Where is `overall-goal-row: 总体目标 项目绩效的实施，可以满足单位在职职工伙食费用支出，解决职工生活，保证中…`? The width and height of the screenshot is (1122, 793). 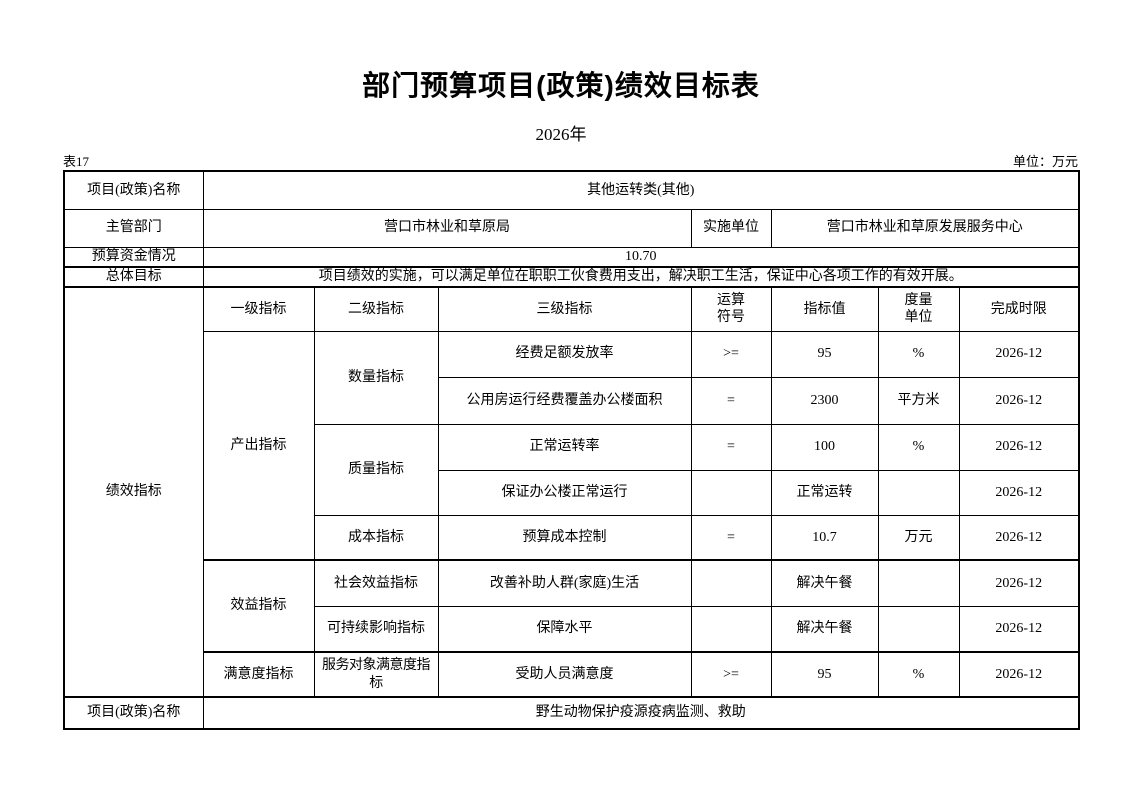 overall-goal-row: 总体目标 项目绩效的实施，可以满足单位在职职工伙食费用支出，解决职工生活，保证中… is located at coordinates (571, 277).